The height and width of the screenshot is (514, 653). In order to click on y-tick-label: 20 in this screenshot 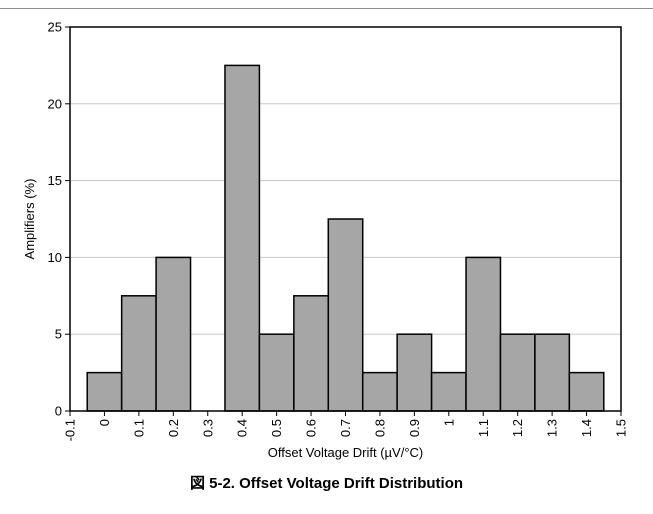, I will do `click(55, 103)`.